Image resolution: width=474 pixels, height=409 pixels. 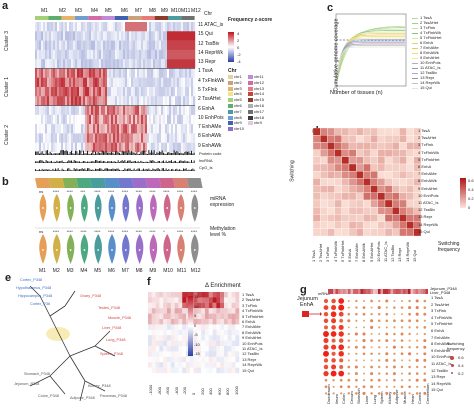 I want to click on g-mrna-cell, so click(x=399, y=291).